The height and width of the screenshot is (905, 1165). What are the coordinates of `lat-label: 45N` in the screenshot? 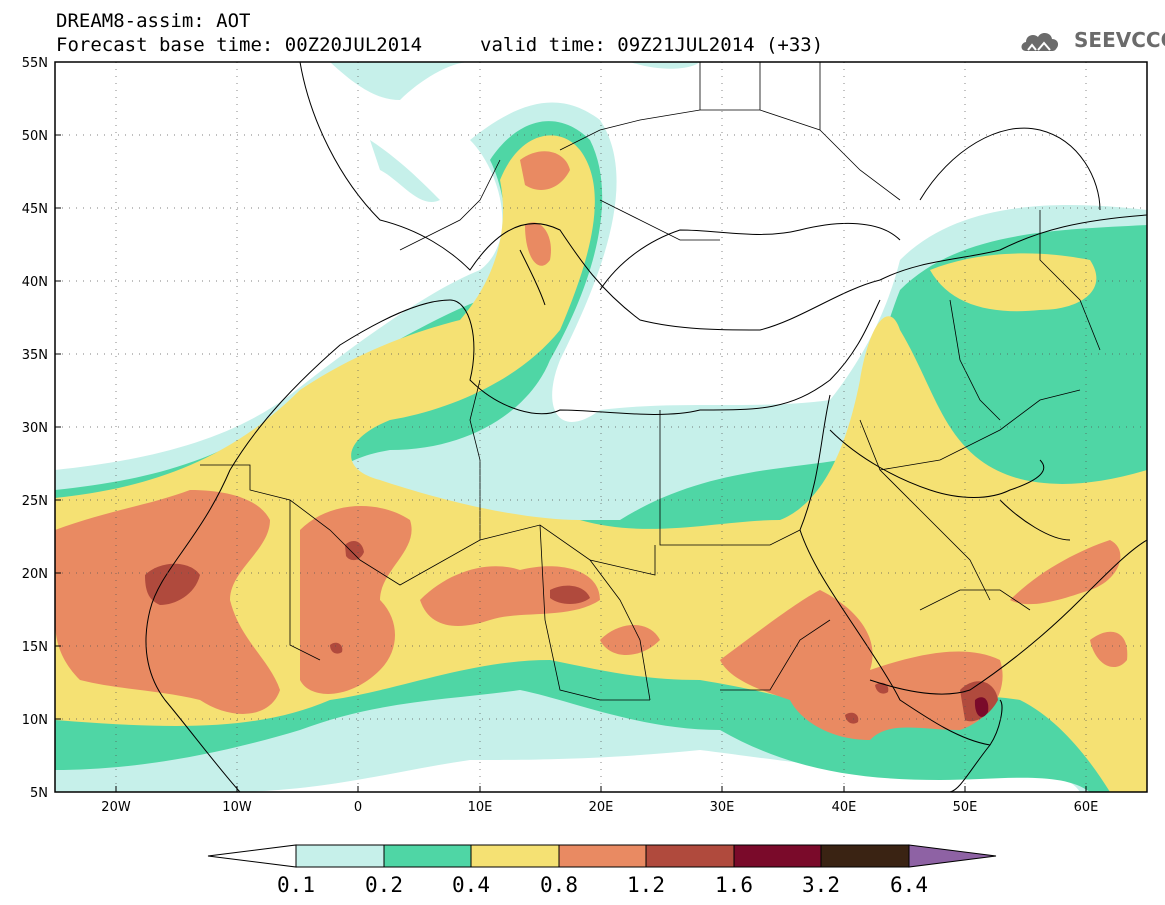 It's located at (35, 209).